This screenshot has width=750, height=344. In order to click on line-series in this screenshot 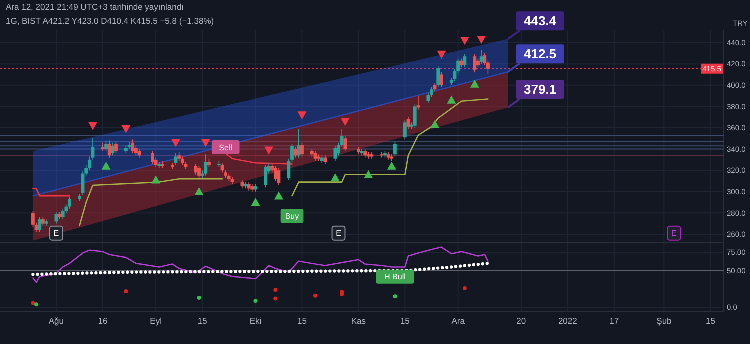, I will do `click(260, 265)`.